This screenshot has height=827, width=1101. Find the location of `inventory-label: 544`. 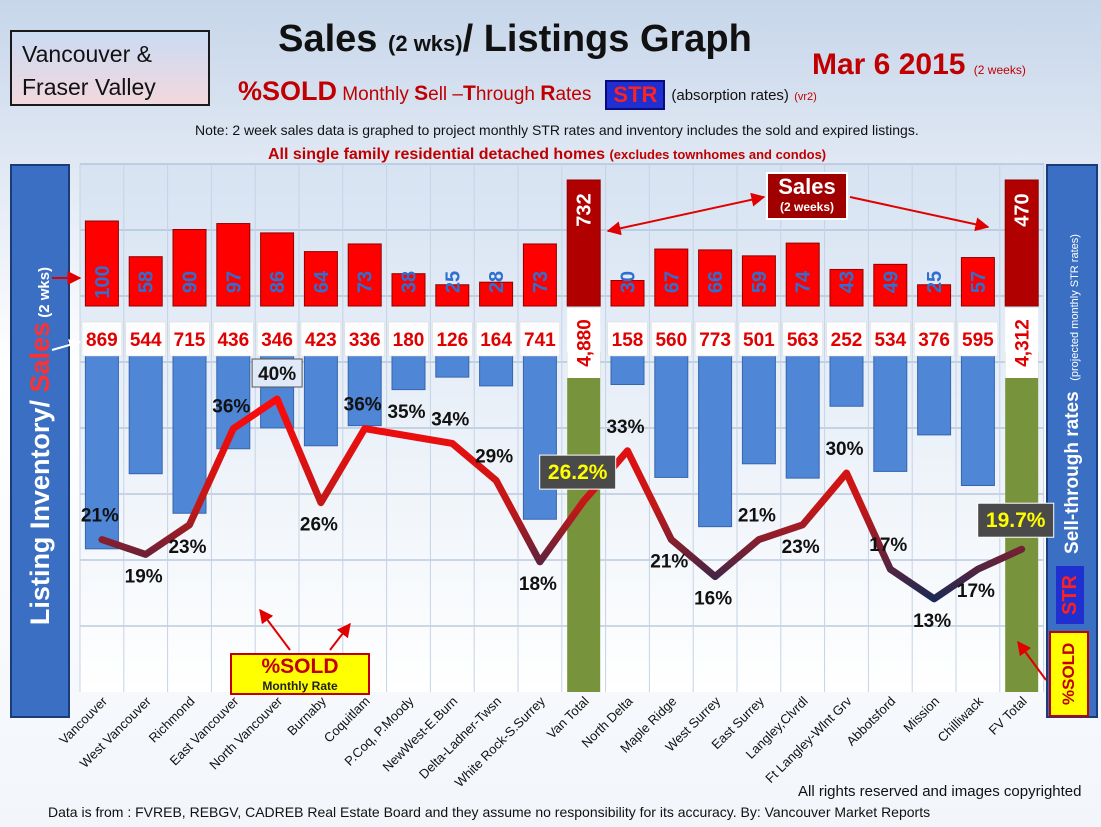

inventory-label: 544 is located at coordinates (146, 340).